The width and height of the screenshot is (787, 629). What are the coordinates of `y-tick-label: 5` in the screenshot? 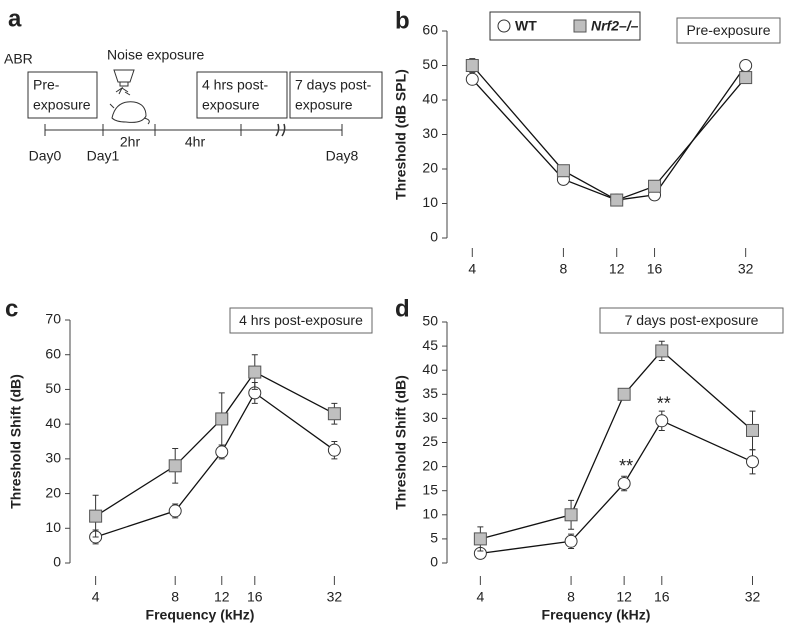 It's located at (434, 538).